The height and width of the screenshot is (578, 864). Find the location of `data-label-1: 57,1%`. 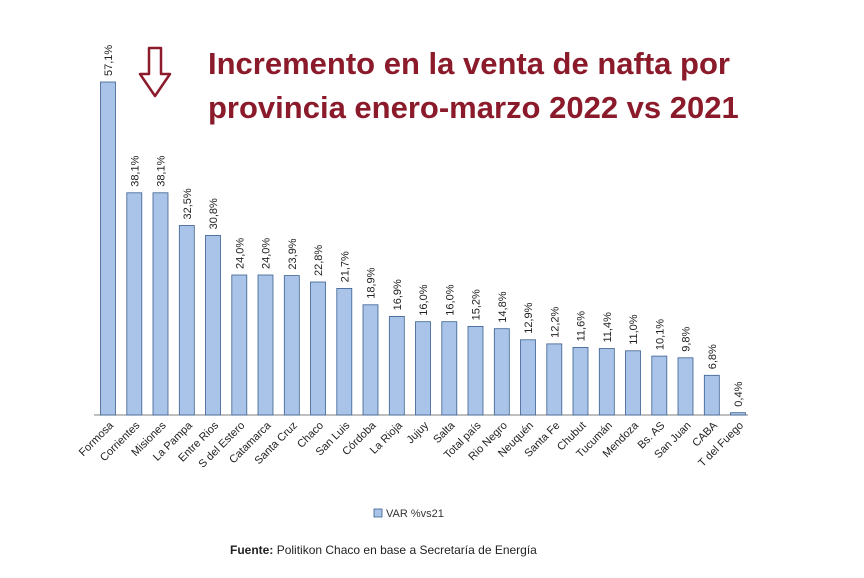

data-label-1: 57,1% is located at coordinates (109, 60).